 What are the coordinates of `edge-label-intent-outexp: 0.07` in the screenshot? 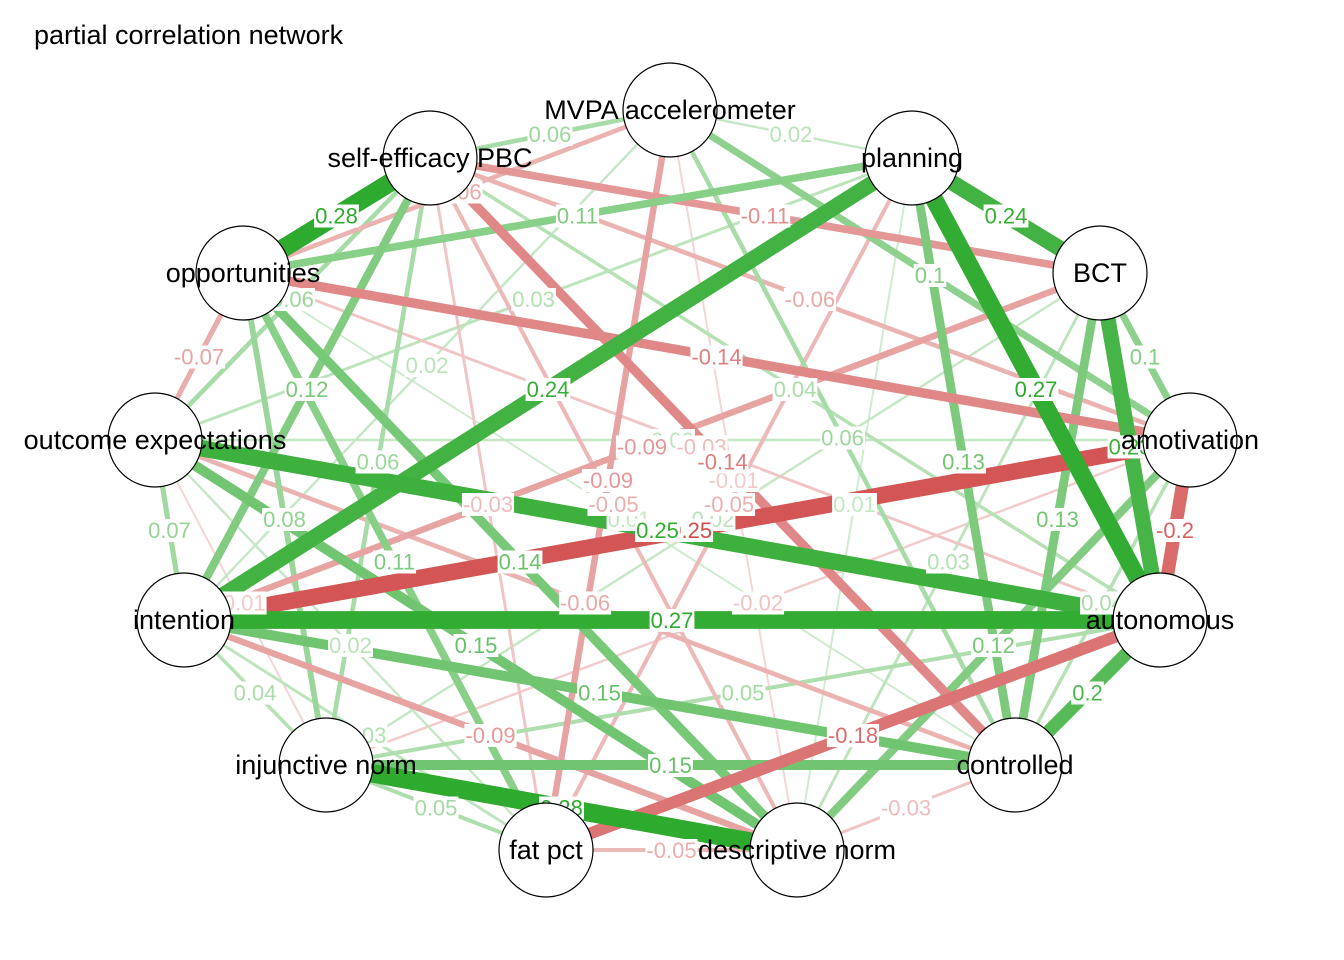 It's located at (169, 530).